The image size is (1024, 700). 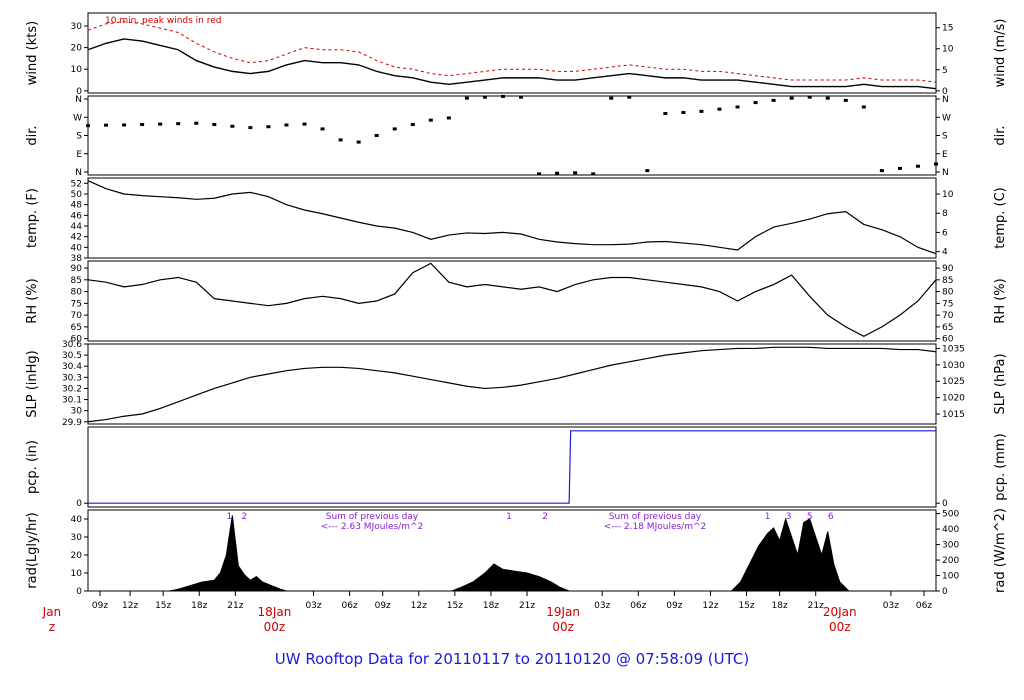 I want to click on radiation-sum-label-1: Sum of previous day, so click(x=372, y=517).